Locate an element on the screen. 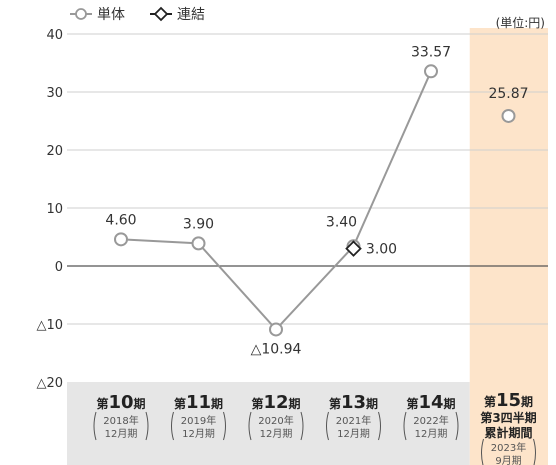  unit-label: (単位:円) is located at coordinates (520, 22).